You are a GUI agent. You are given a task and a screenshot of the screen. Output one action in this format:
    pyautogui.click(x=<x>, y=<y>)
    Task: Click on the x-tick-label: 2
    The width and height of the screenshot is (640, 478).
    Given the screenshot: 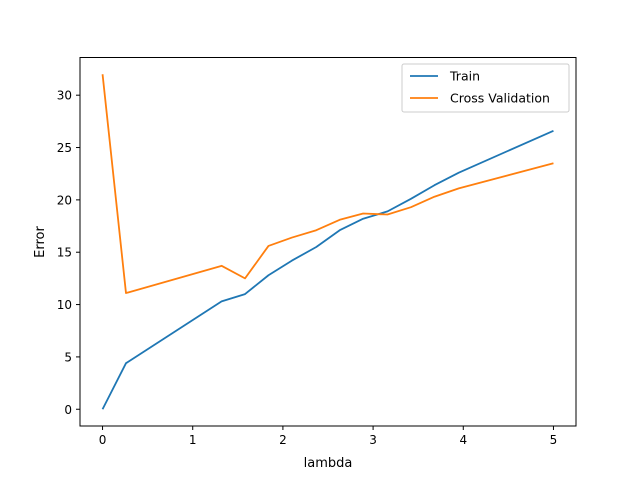 What is the action you would take?
    pyautogui.click(x=283, y=440)
    